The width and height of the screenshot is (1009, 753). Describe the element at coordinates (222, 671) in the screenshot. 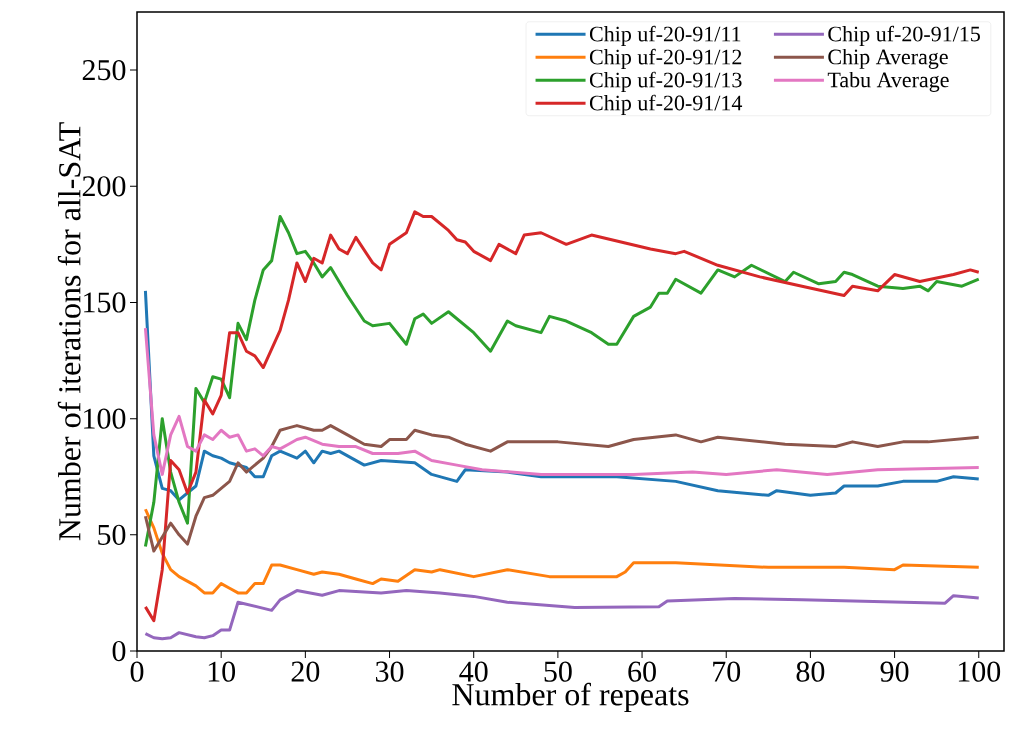

I see `x-tick-label: 10` at that location.